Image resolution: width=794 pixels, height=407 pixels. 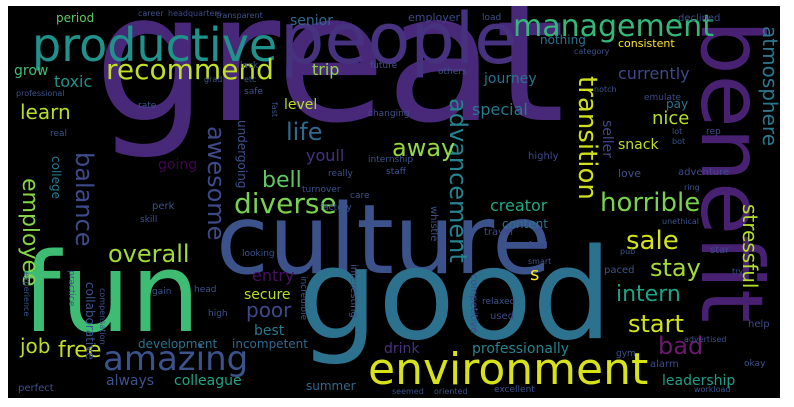 What do you see at coordinates (384, 66) in the screenshot?
I see `word-future: future` at bounding box center [384, 66].